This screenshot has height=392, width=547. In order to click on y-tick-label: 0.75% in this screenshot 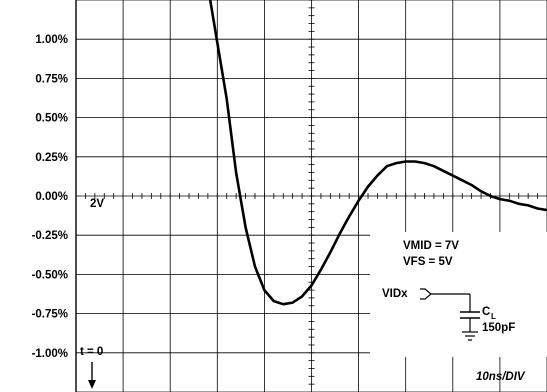, I will do `click(51, 79)`.